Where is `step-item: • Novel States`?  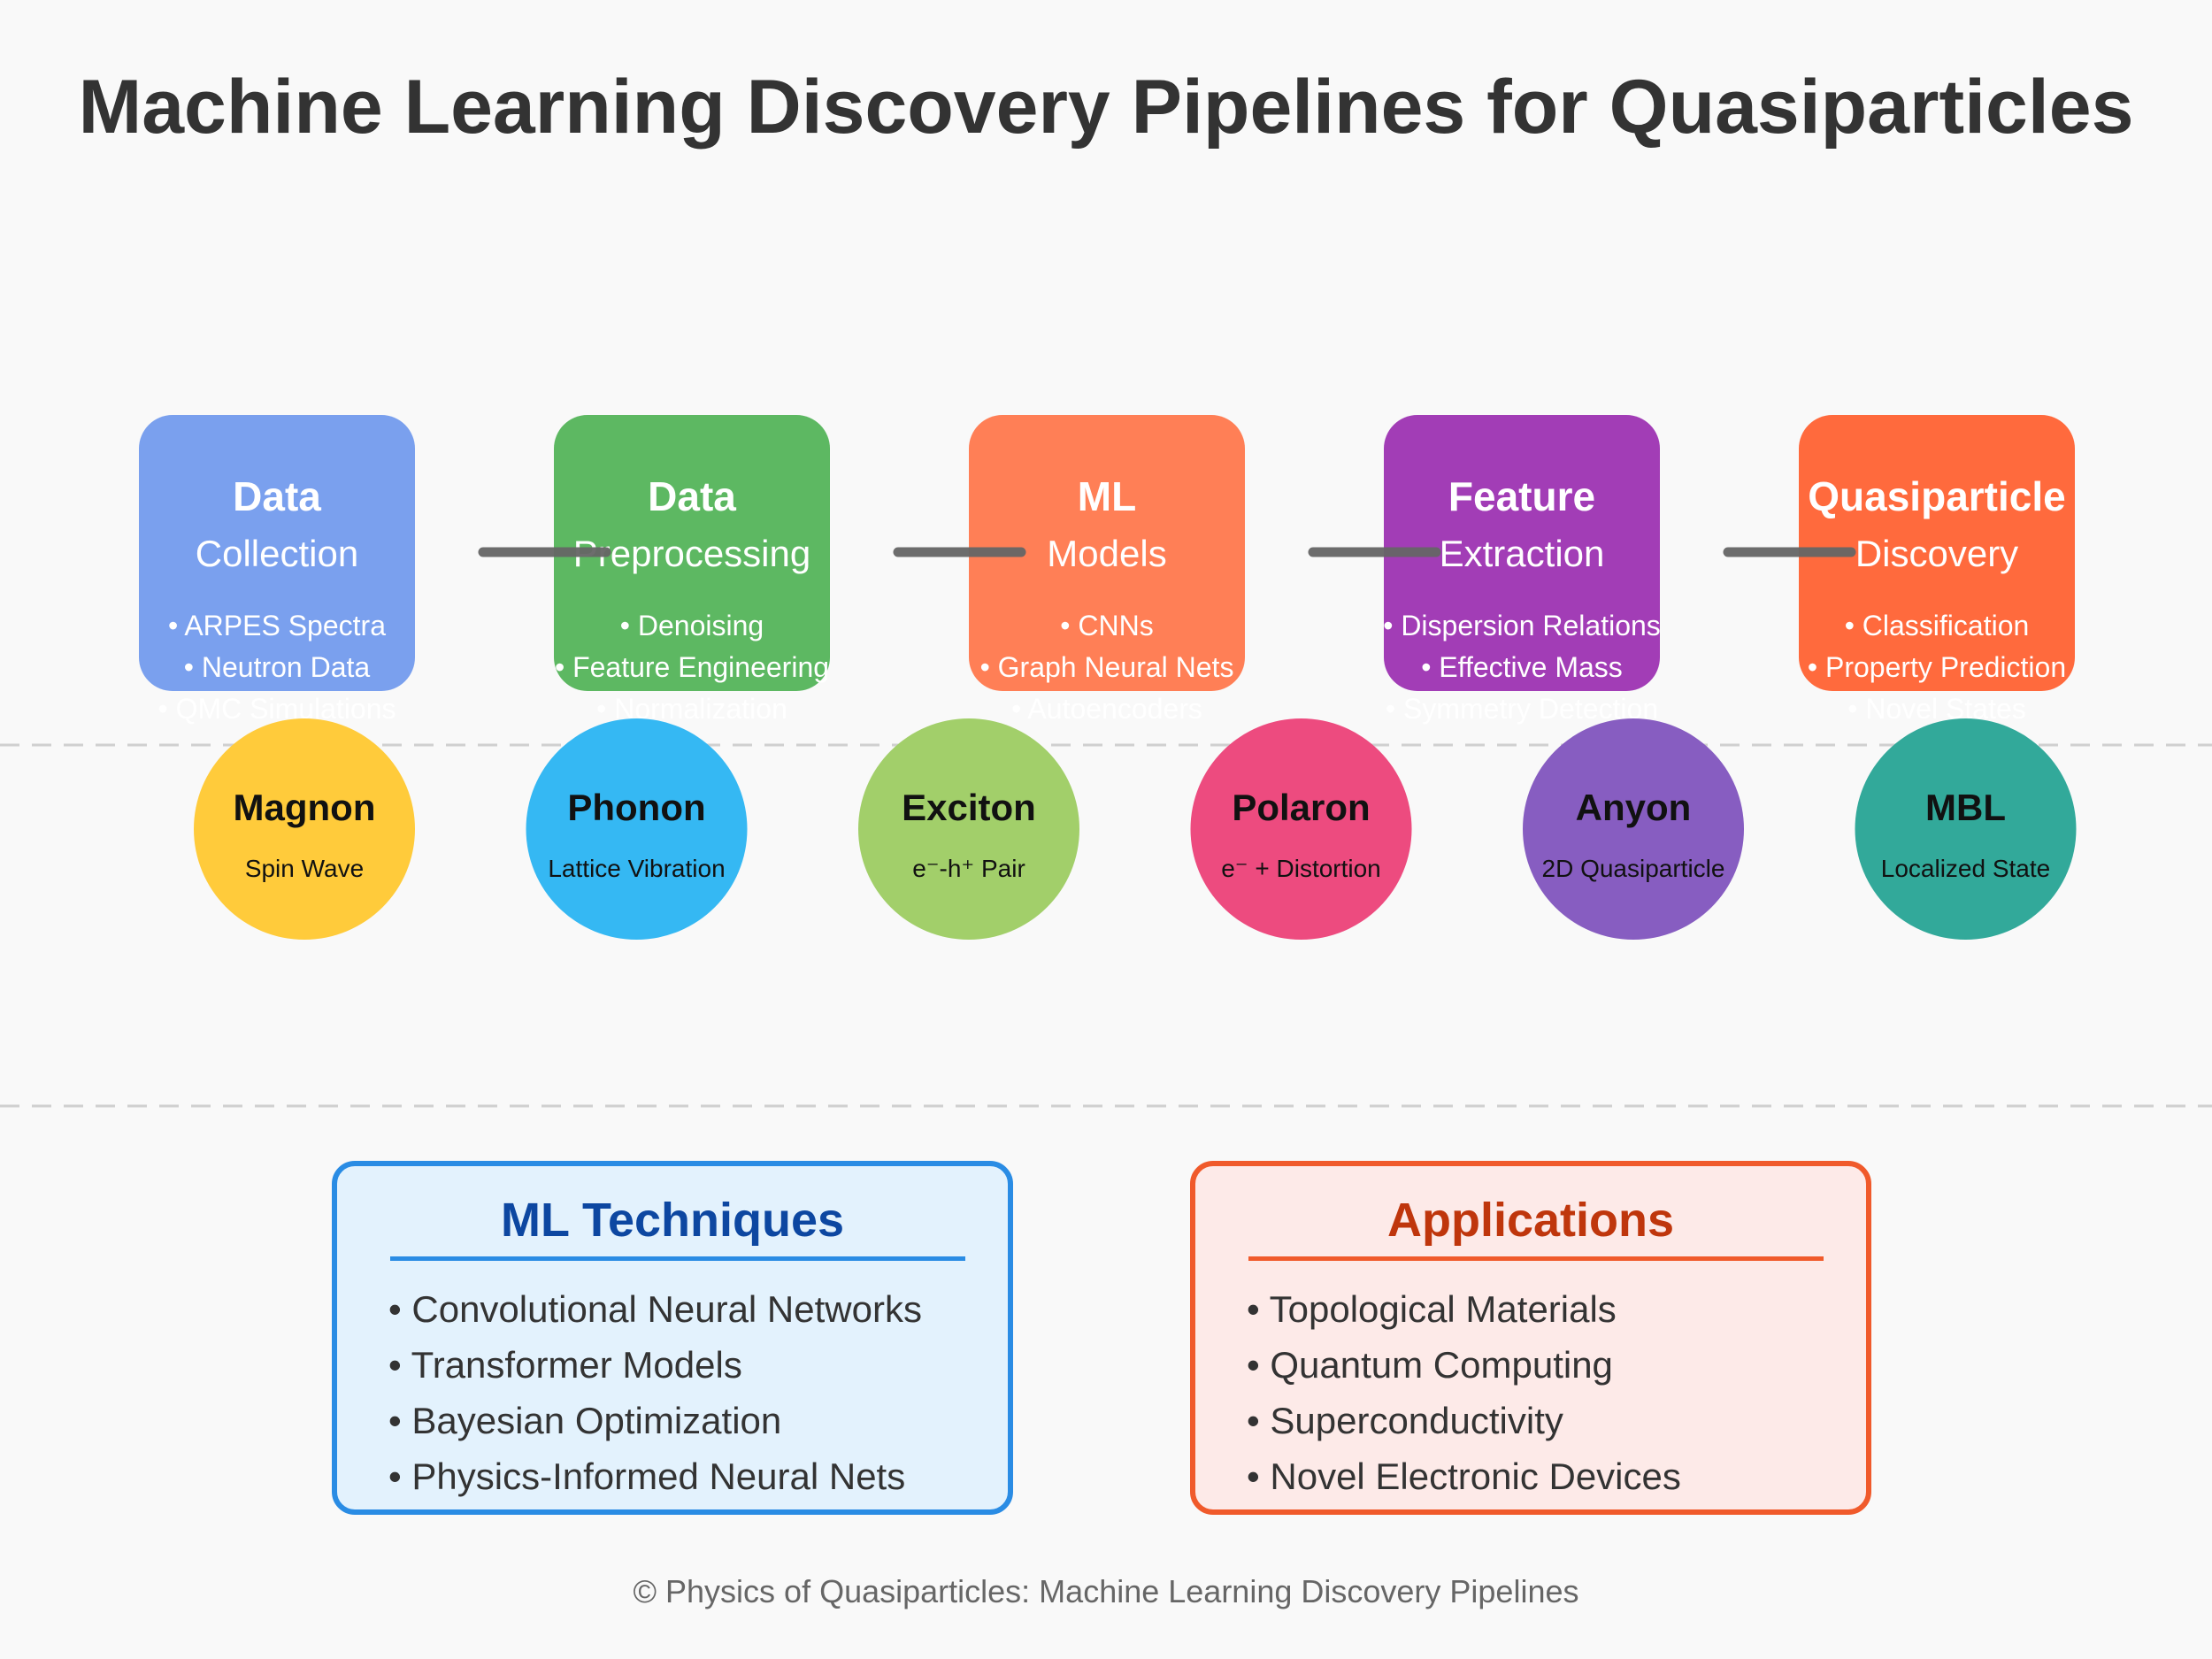
step-item: • Novel States is located at coordinates (1937, 709).